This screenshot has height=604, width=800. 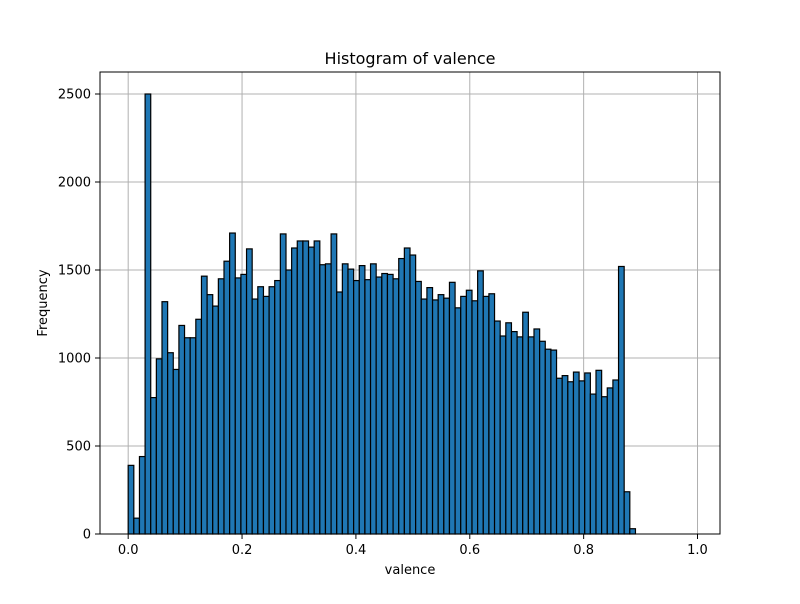 What do you see at coordinates (356, 550) in the screenshot?
I see `x-tick-label: 0.4` at bounding box center [356, 550].